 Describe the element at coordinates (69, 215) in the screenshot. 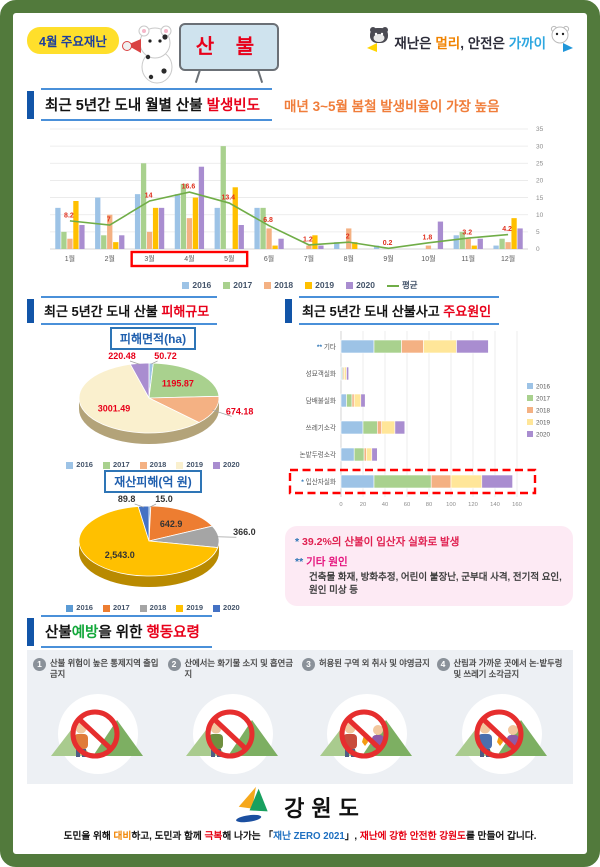

I see `svg-text: 8.2` at that location.